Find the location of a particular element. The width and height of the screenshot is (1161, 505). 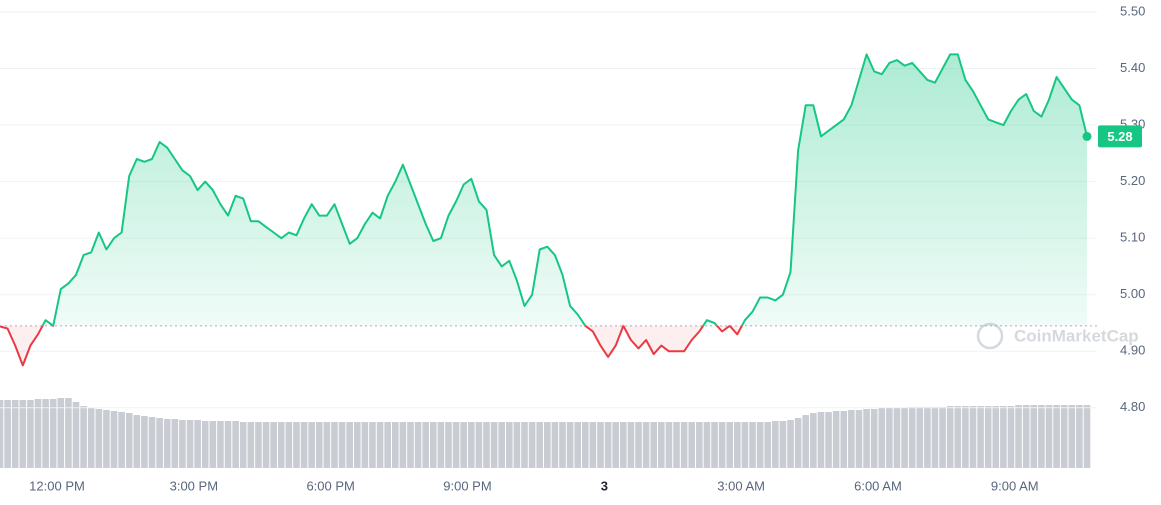

last-price-dot is located at coordinates (1087, 136).